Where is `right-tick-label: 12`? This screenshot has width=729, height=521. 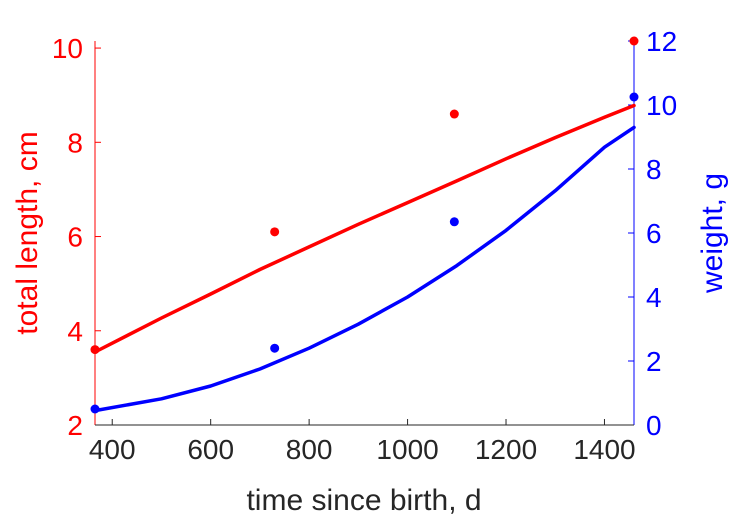
right-tick-label: 12 is located at coordinates (661, 41).